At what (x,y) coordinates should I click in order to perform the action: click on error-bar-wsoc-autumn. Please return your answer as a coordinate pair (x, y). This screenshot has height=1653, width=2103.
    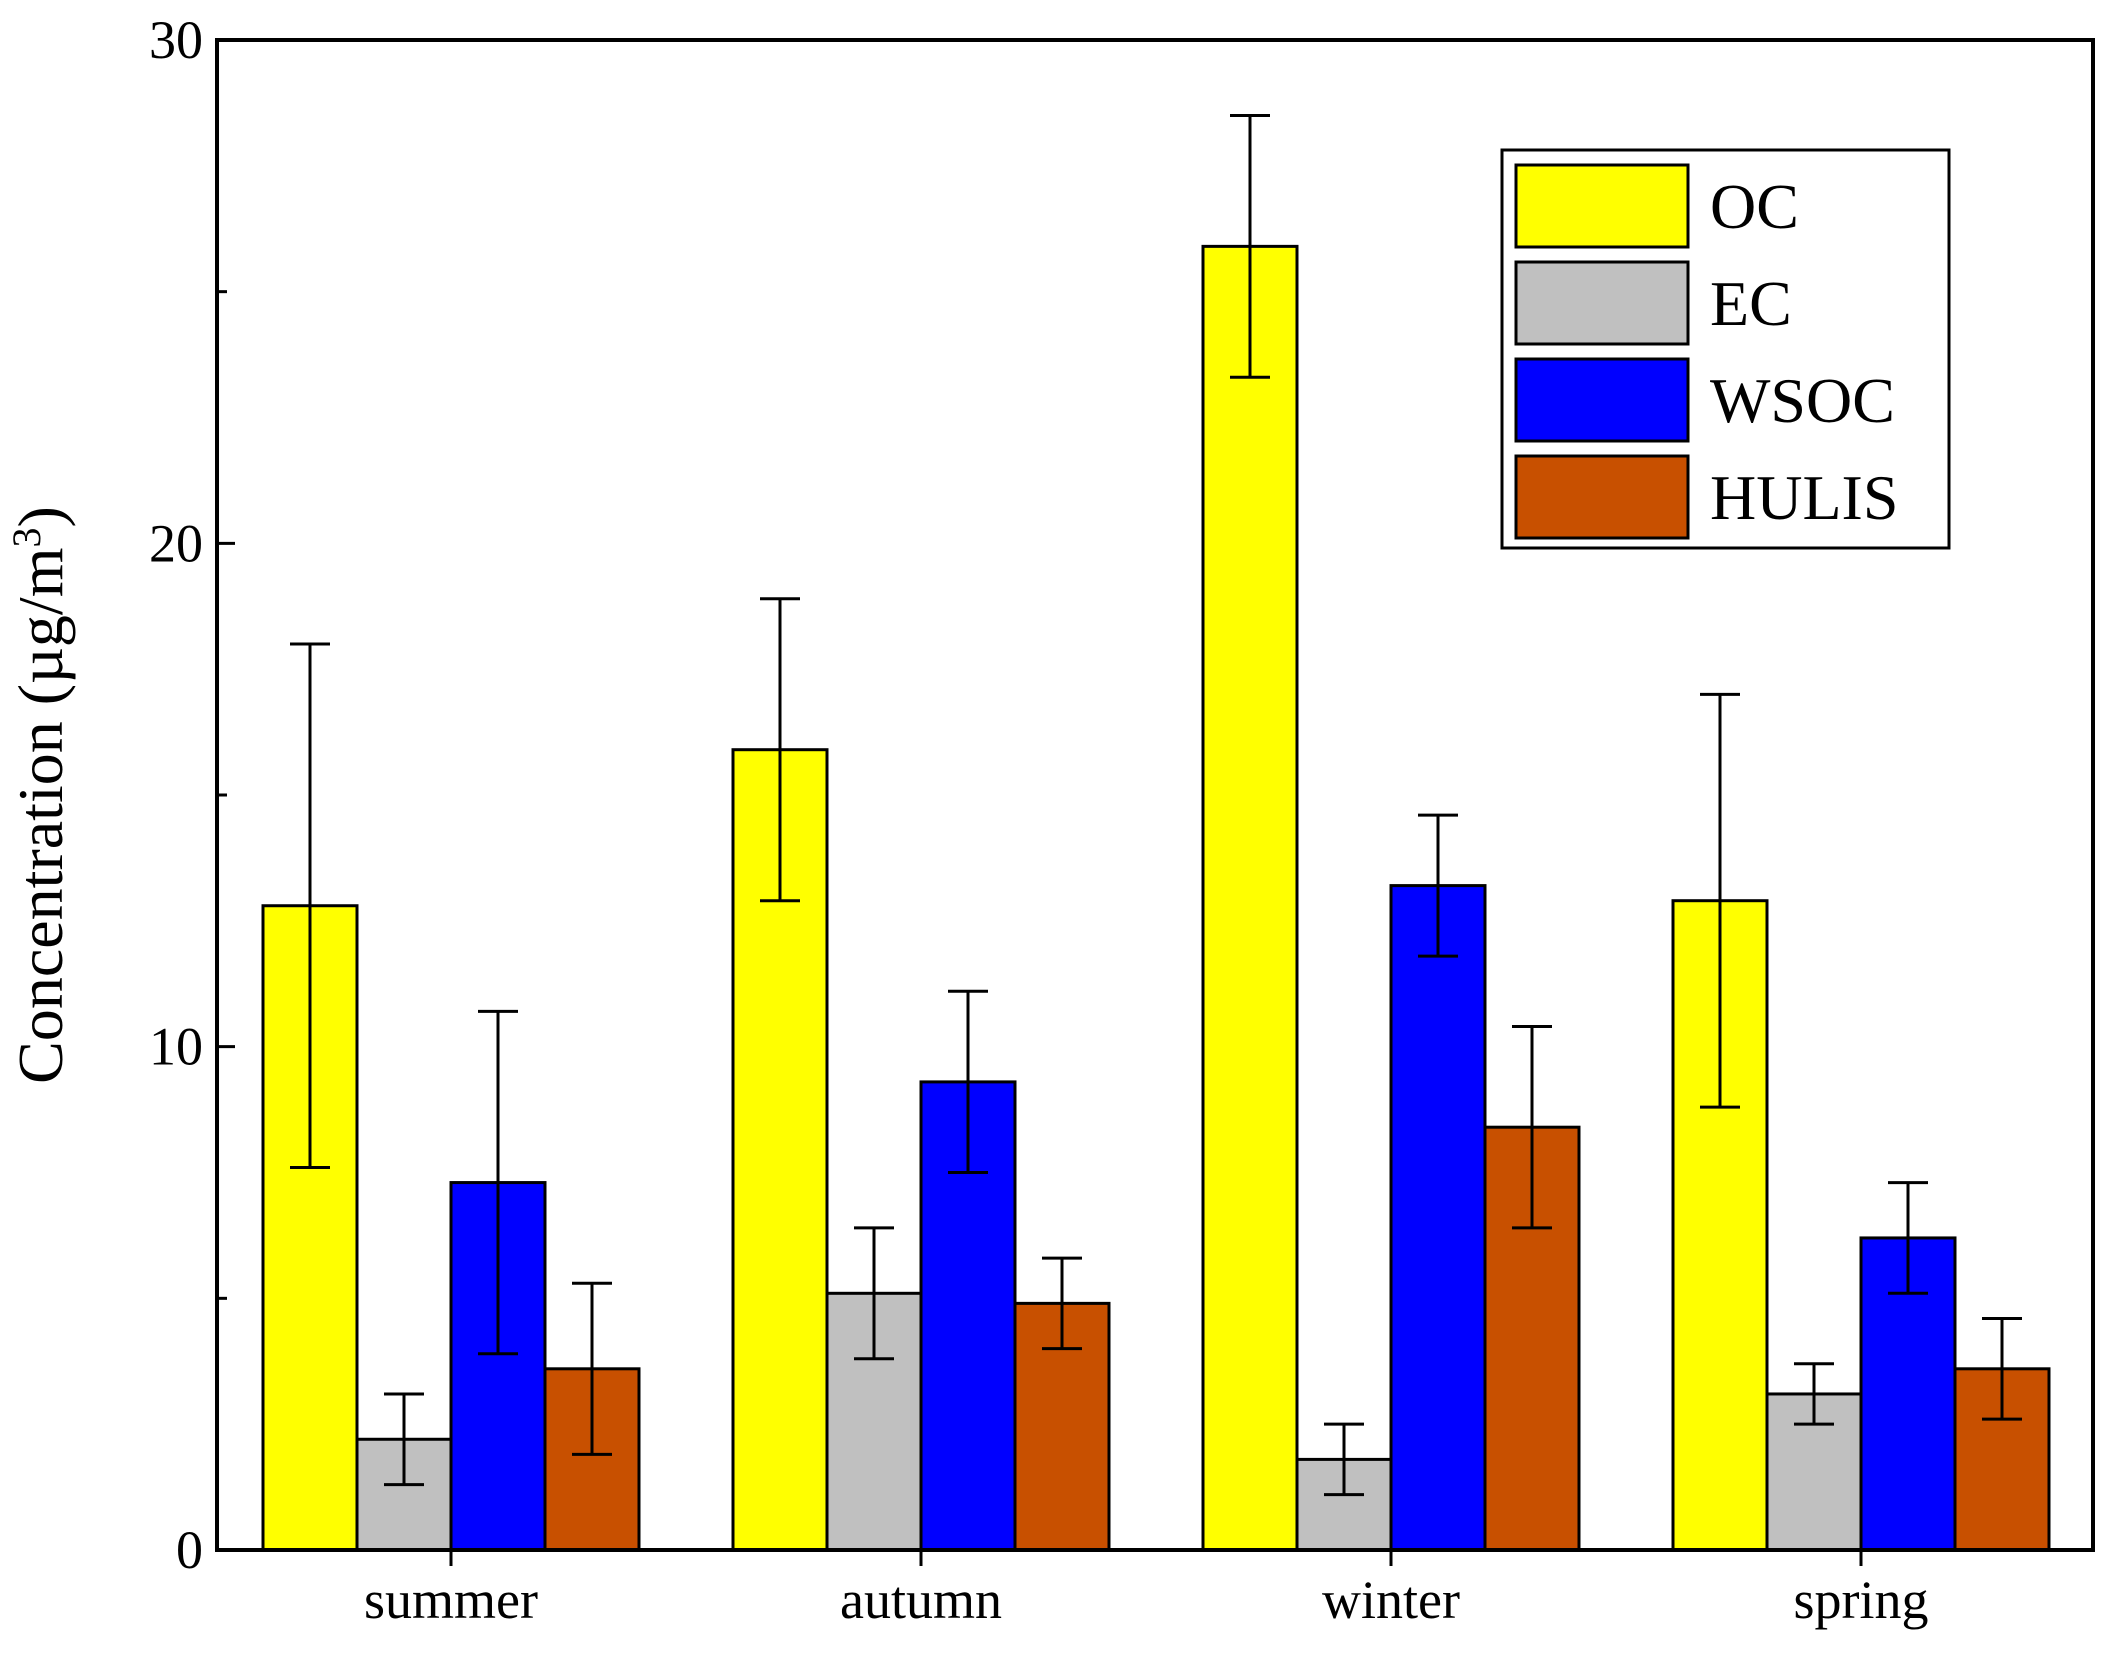
    Looking at the image, I should click on (968, 1081).